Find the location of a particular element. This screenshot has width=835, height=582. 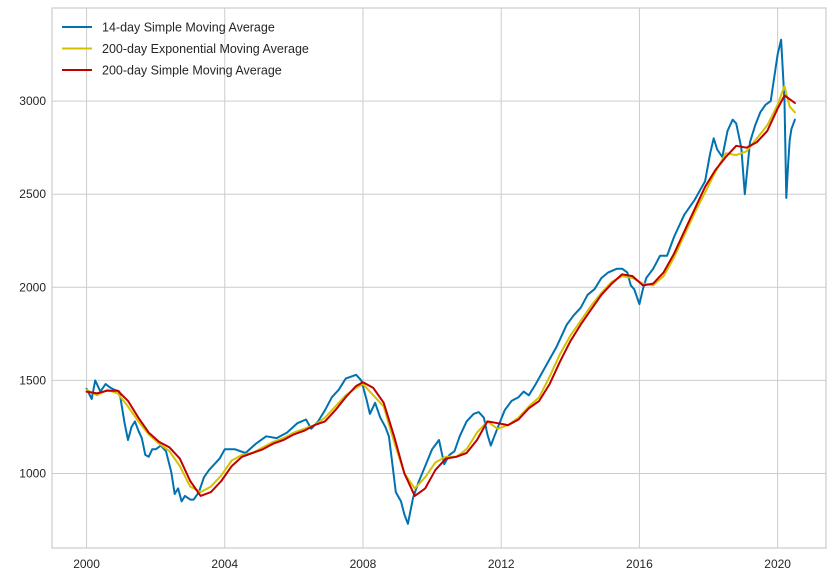

y-tick-label: 2500 is located at coordinates (32, 194).